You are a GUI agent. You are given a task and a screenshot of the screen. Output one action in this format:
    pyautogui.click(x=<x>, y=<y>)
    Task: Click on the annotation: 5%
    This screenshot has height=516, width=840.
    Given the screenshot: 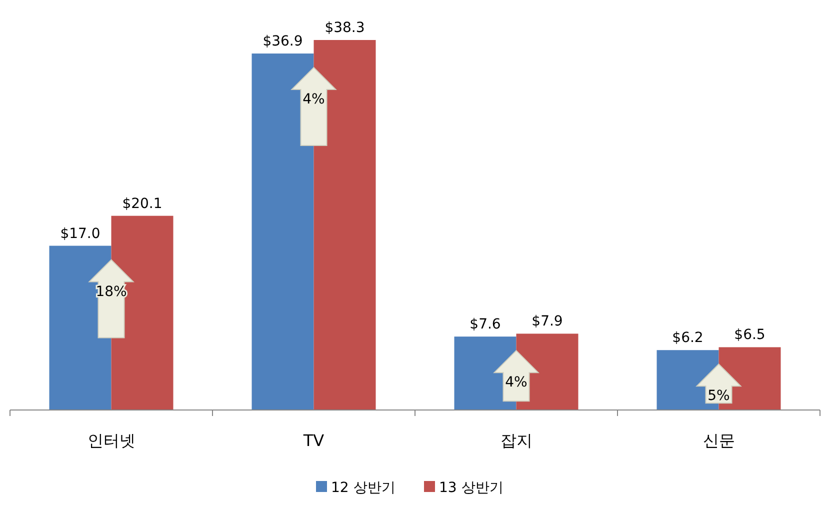 What is the action you would take?
    pyautogui.click(x=719, y=396)
    